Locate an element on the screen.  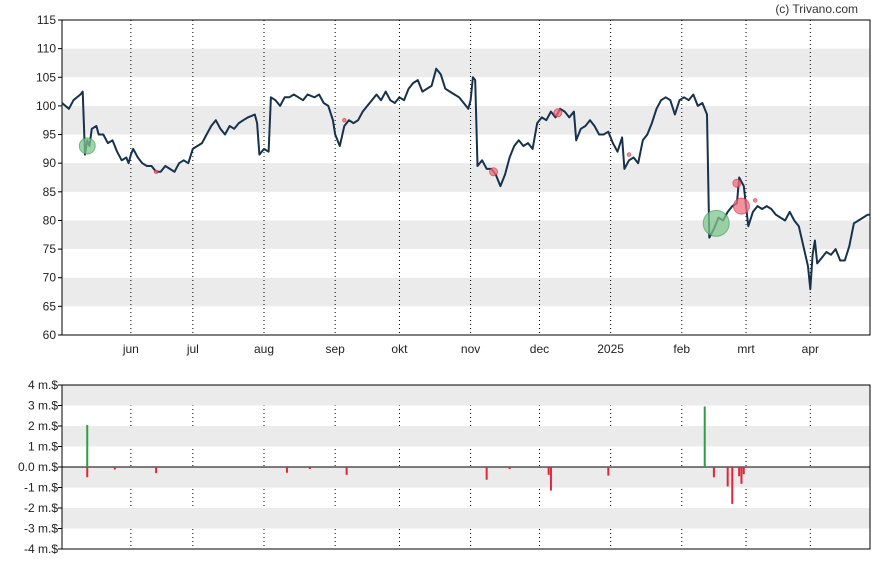
price-y-tick-label: 70 is located at coordinates (50, 278).